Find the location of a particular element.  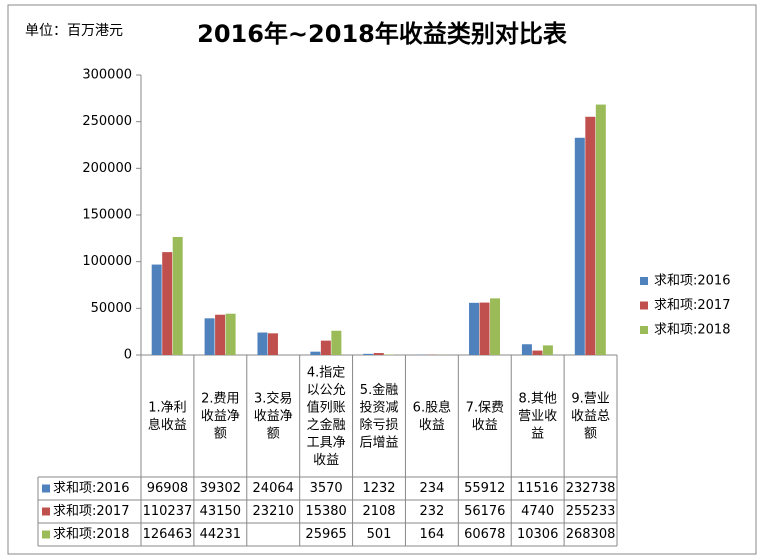

table-value: 255233 is located at coordinates (591, 511).